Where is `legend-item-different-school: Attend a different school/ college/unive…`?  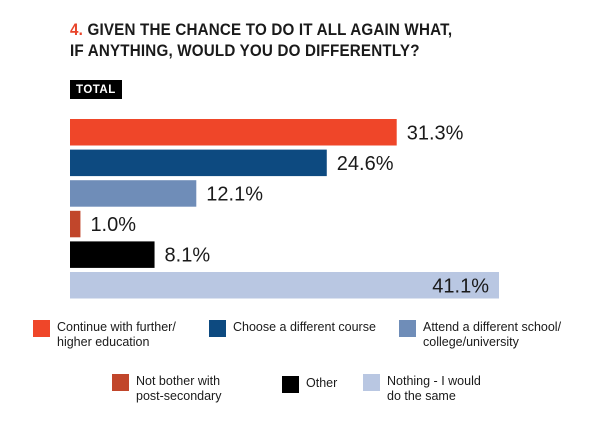 legend-item-different-school: Attend a different school/ college/unive… is located at coordinates (480, 335).